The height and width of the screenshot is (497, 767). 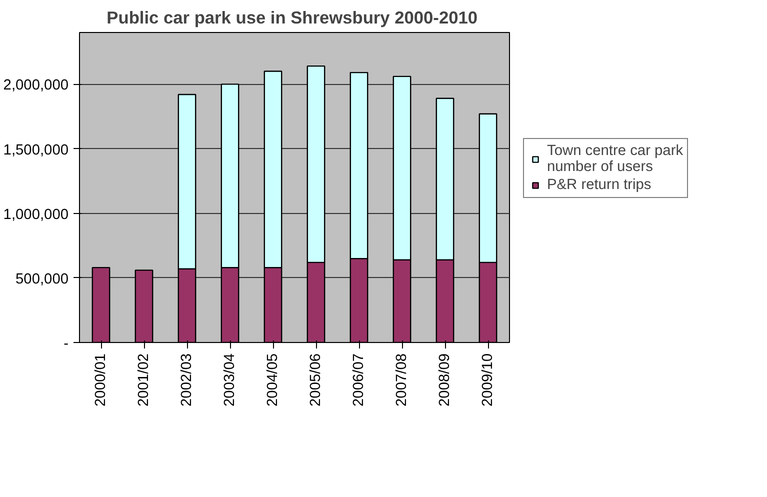 What do you see at coordinates (359, 379) in the screenshot?
I see `x-tick-label: 2006/07` at bounding box center [359, 379].